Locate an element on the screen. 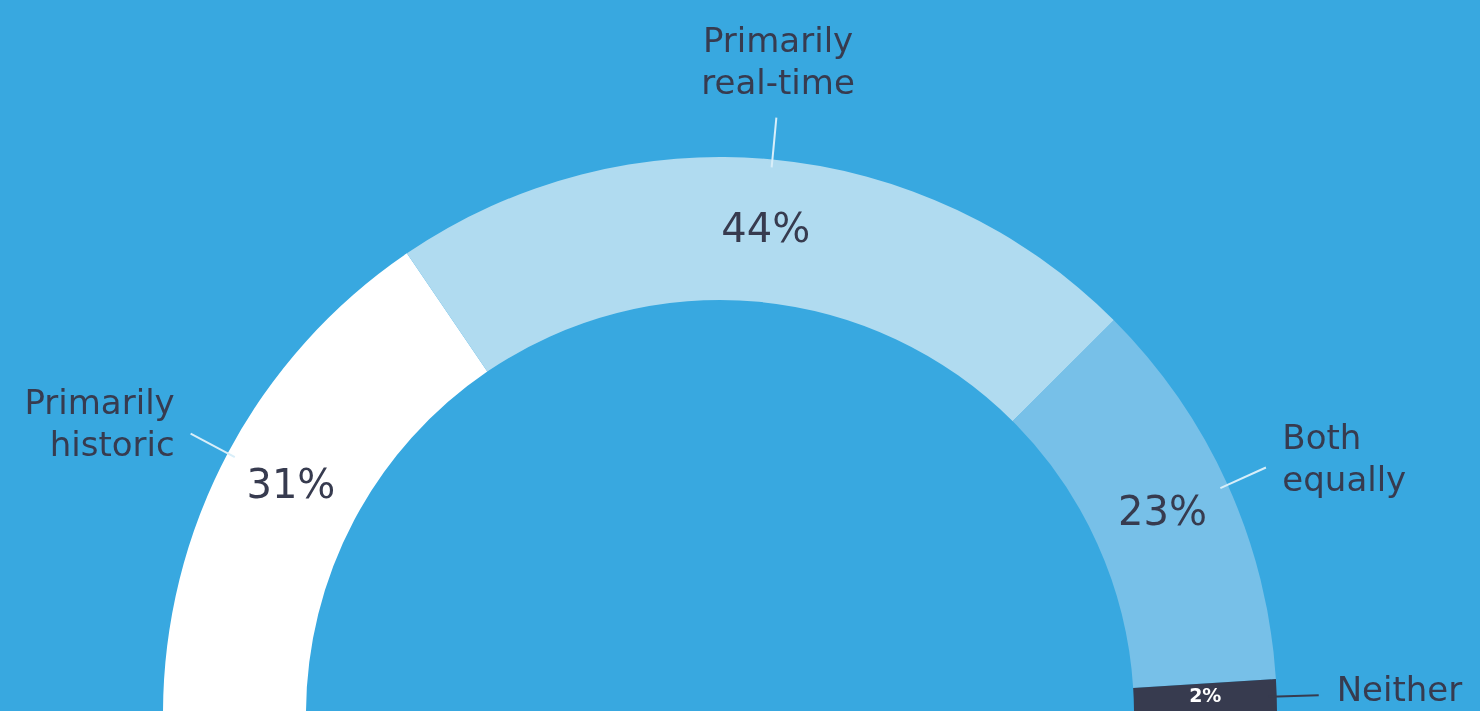 The image size is (1480, 711). data-label: 2% is located at coordinates (1205, 695).